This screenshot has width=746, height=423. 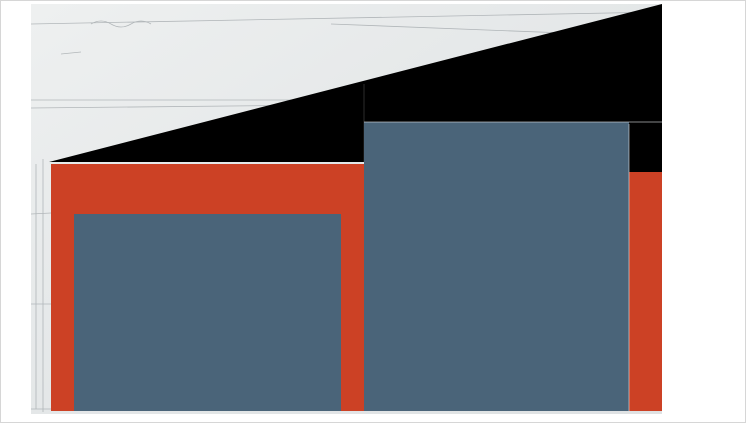 I want to click on left-frame-post-right, so click(x=352, y=287).